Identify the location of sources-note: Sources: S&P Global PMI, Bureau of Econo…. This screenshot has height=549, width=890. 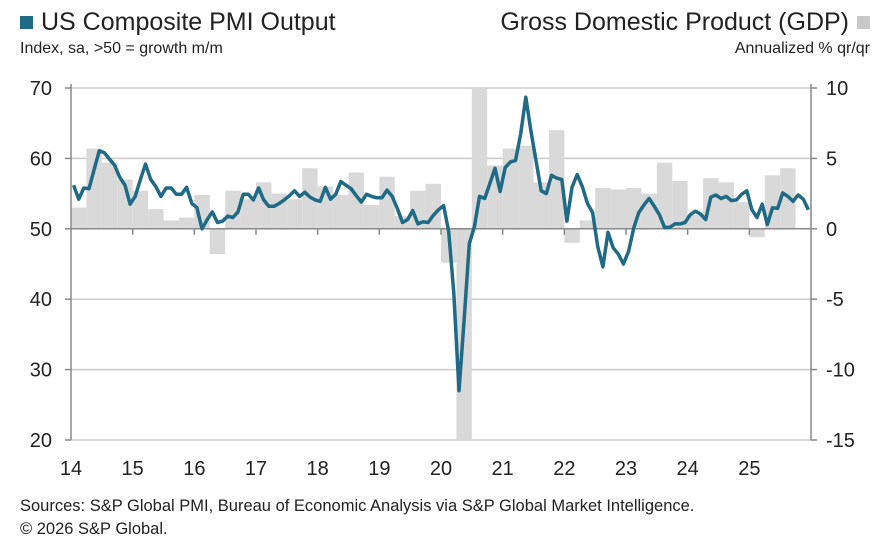
(357, 506).